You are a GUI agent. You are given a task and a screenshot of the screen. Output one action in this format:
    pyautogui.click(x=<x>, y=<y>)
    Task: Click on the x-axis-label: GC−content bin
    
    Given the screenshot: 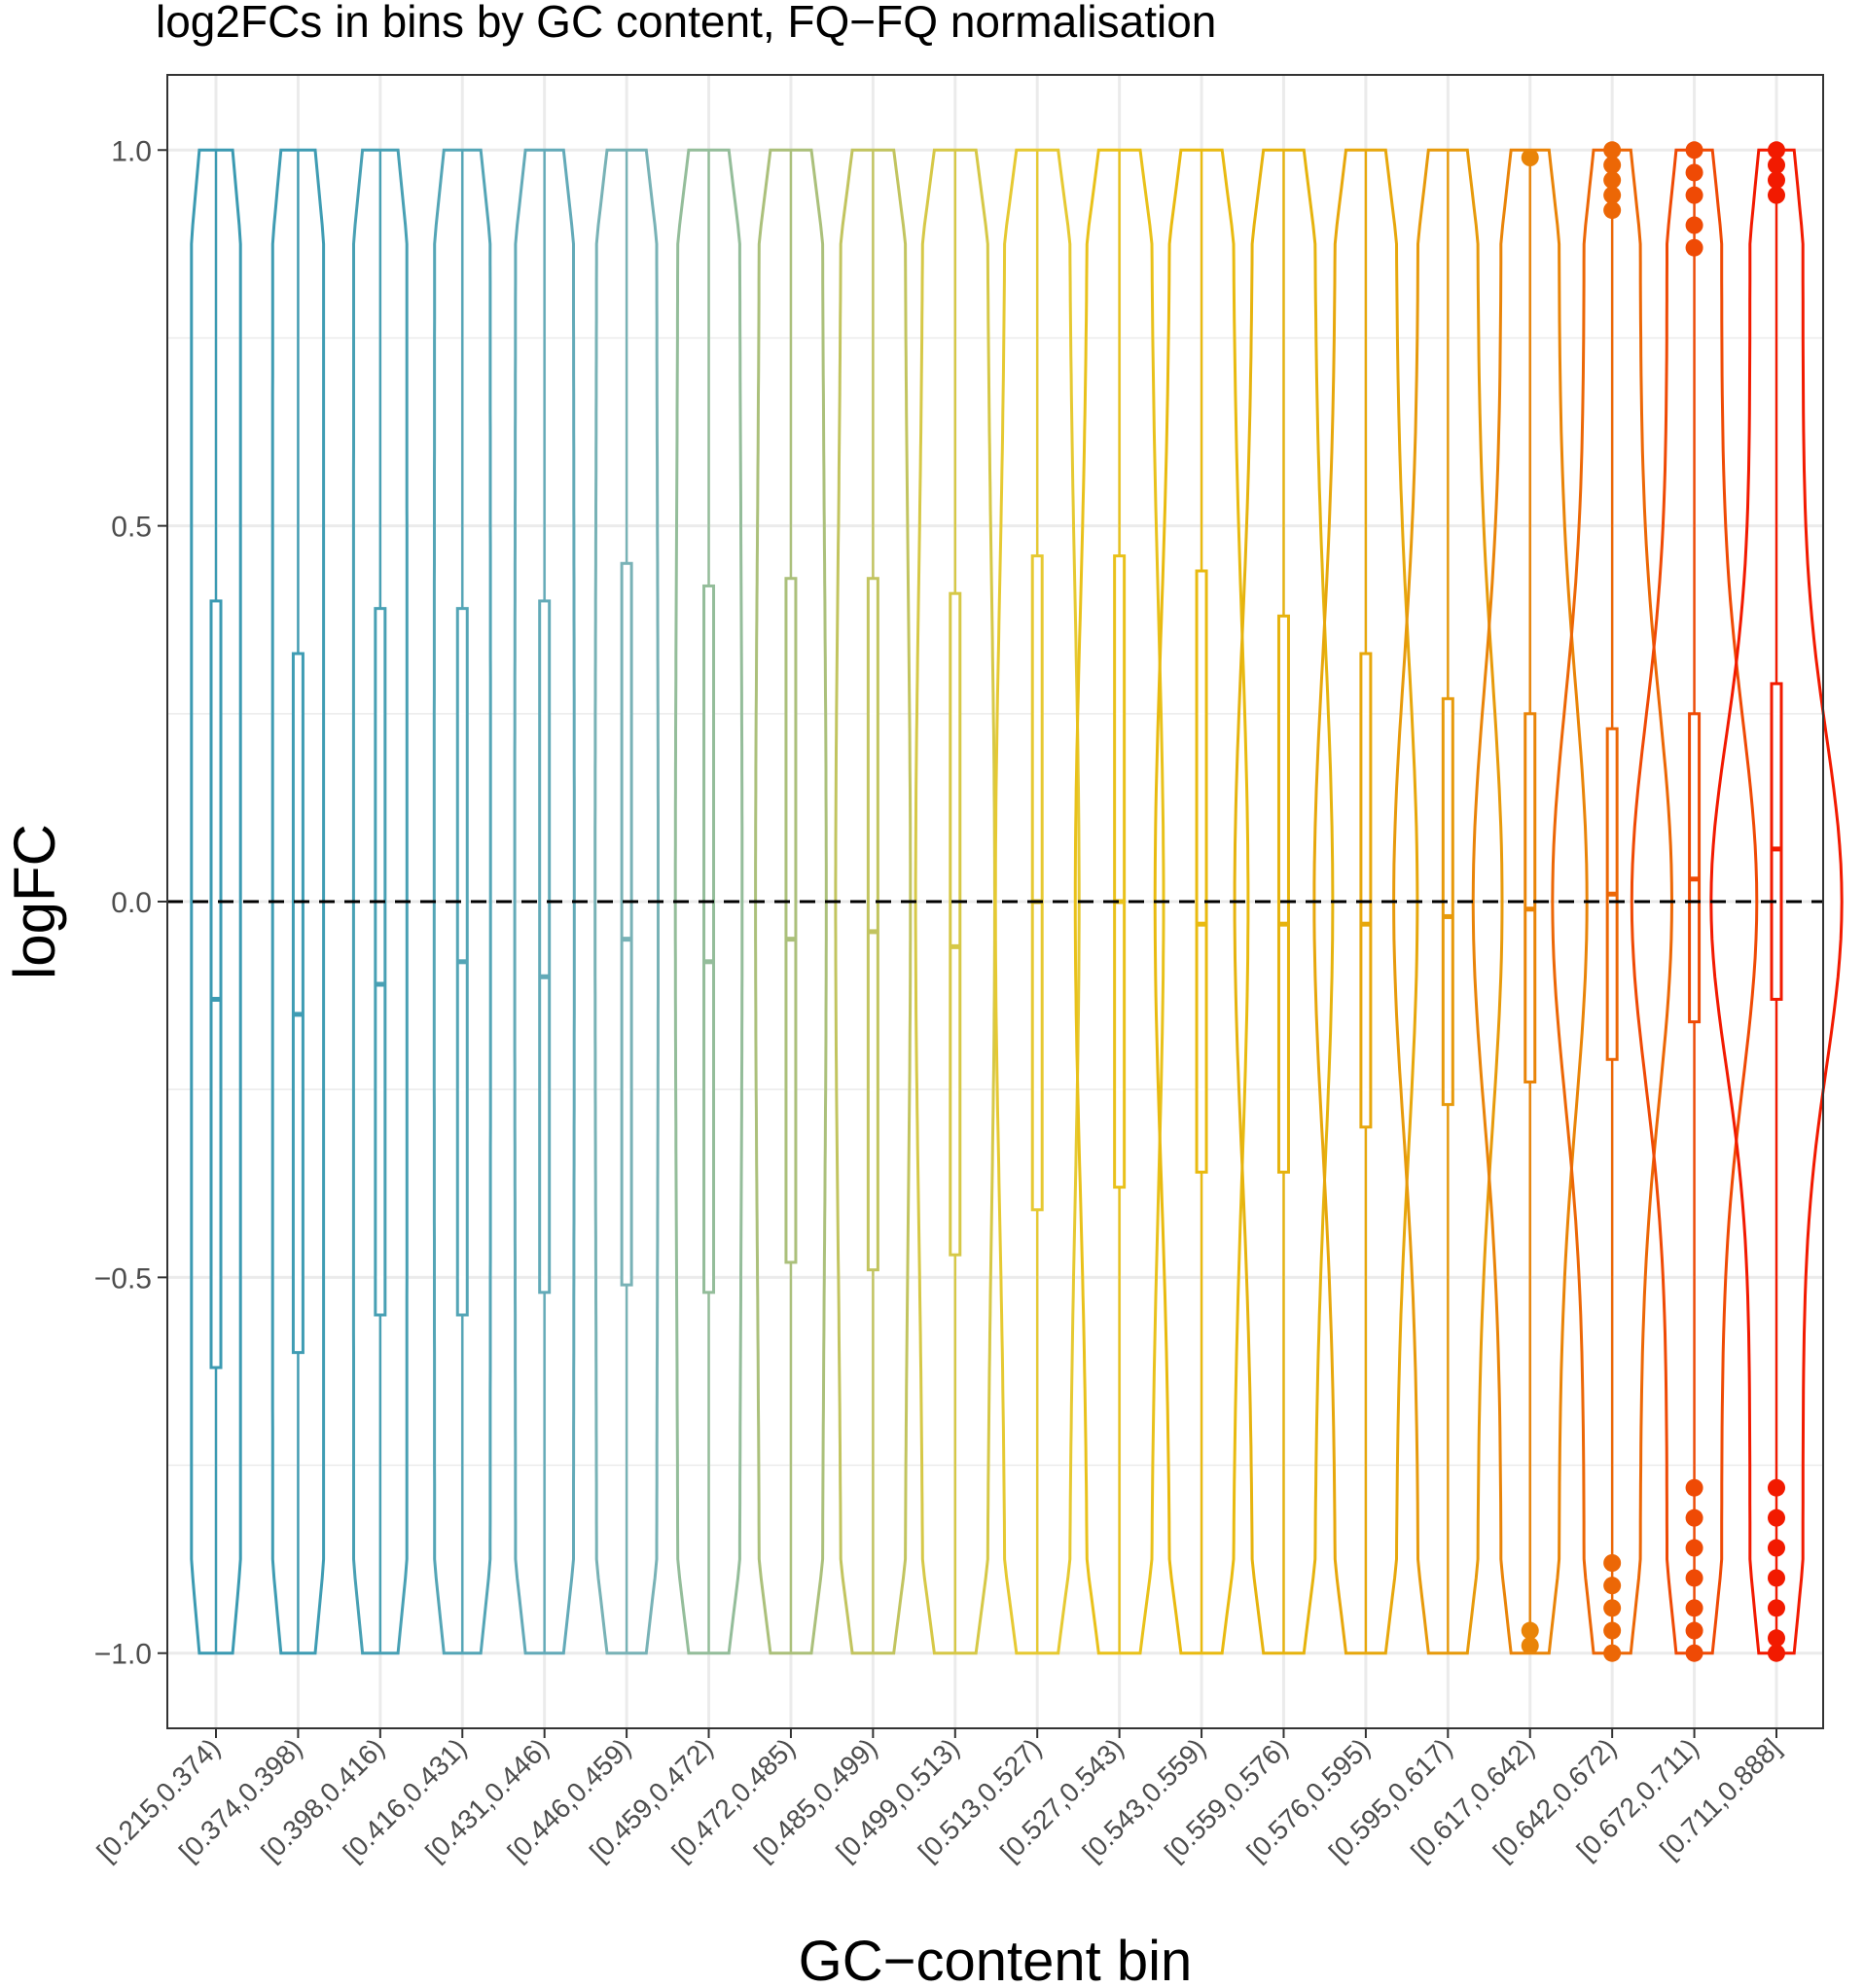 What is the action you would take?
    pyautogui.click(x=996, y=1959)
    